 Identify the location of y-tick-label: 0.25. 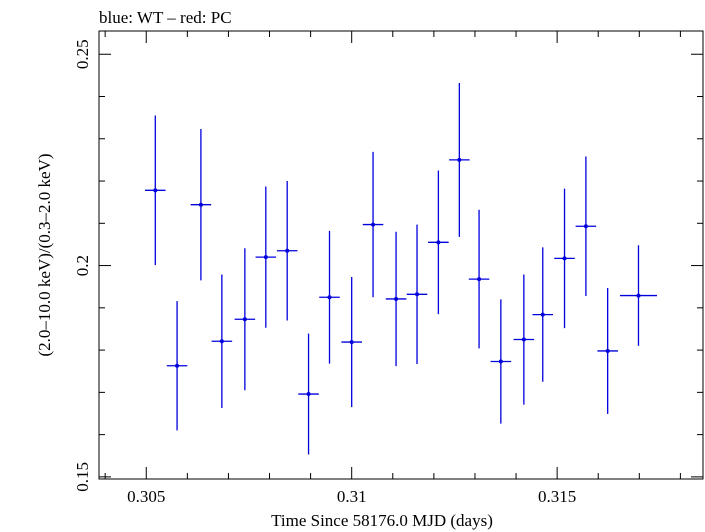
(82, 54).